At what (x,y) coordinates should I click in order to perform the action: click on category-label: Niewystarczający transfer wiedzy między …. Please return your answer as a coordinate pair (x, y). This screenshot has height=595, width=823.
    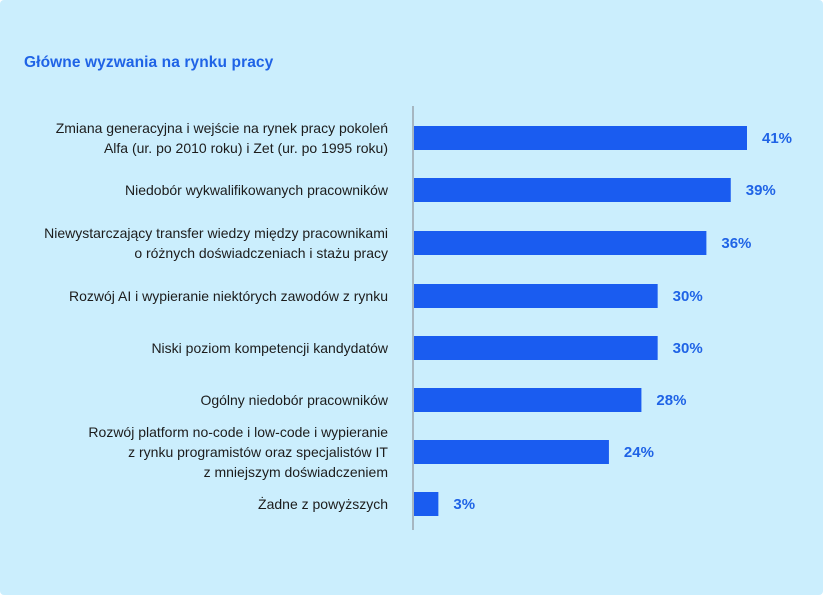
    Looking at the image, I should click on (216, 243).